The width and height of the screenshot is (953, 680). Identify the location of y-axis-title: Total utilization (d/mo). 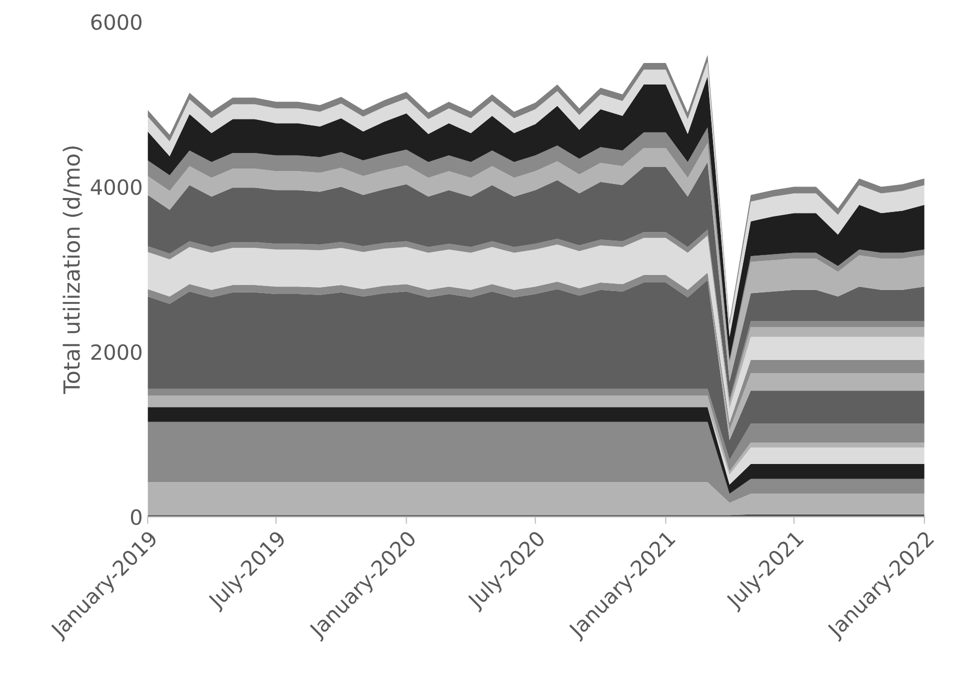
(72, 270).